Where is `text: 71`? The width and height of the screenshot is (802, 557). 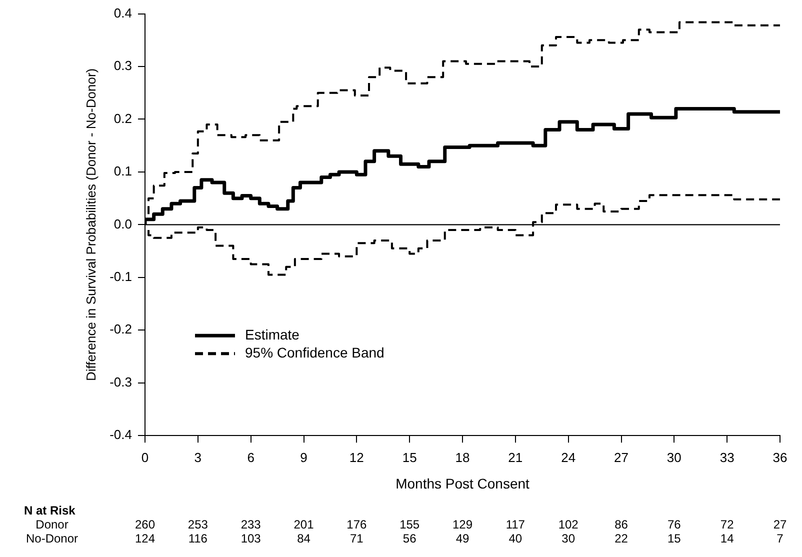
text: 71 is located at coordinates (357, 538).